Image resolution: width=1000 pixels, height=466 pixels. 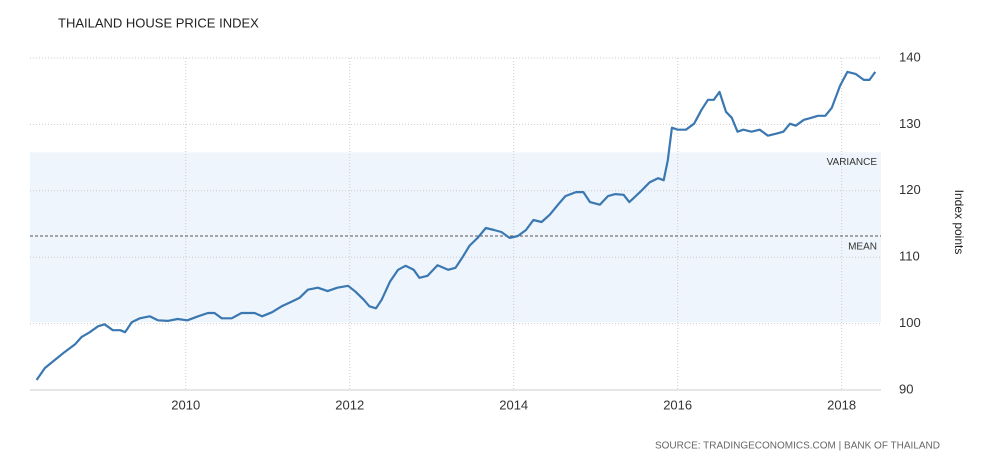 I want to click on x-tick-label: 2016, so click(x=677, y=404).